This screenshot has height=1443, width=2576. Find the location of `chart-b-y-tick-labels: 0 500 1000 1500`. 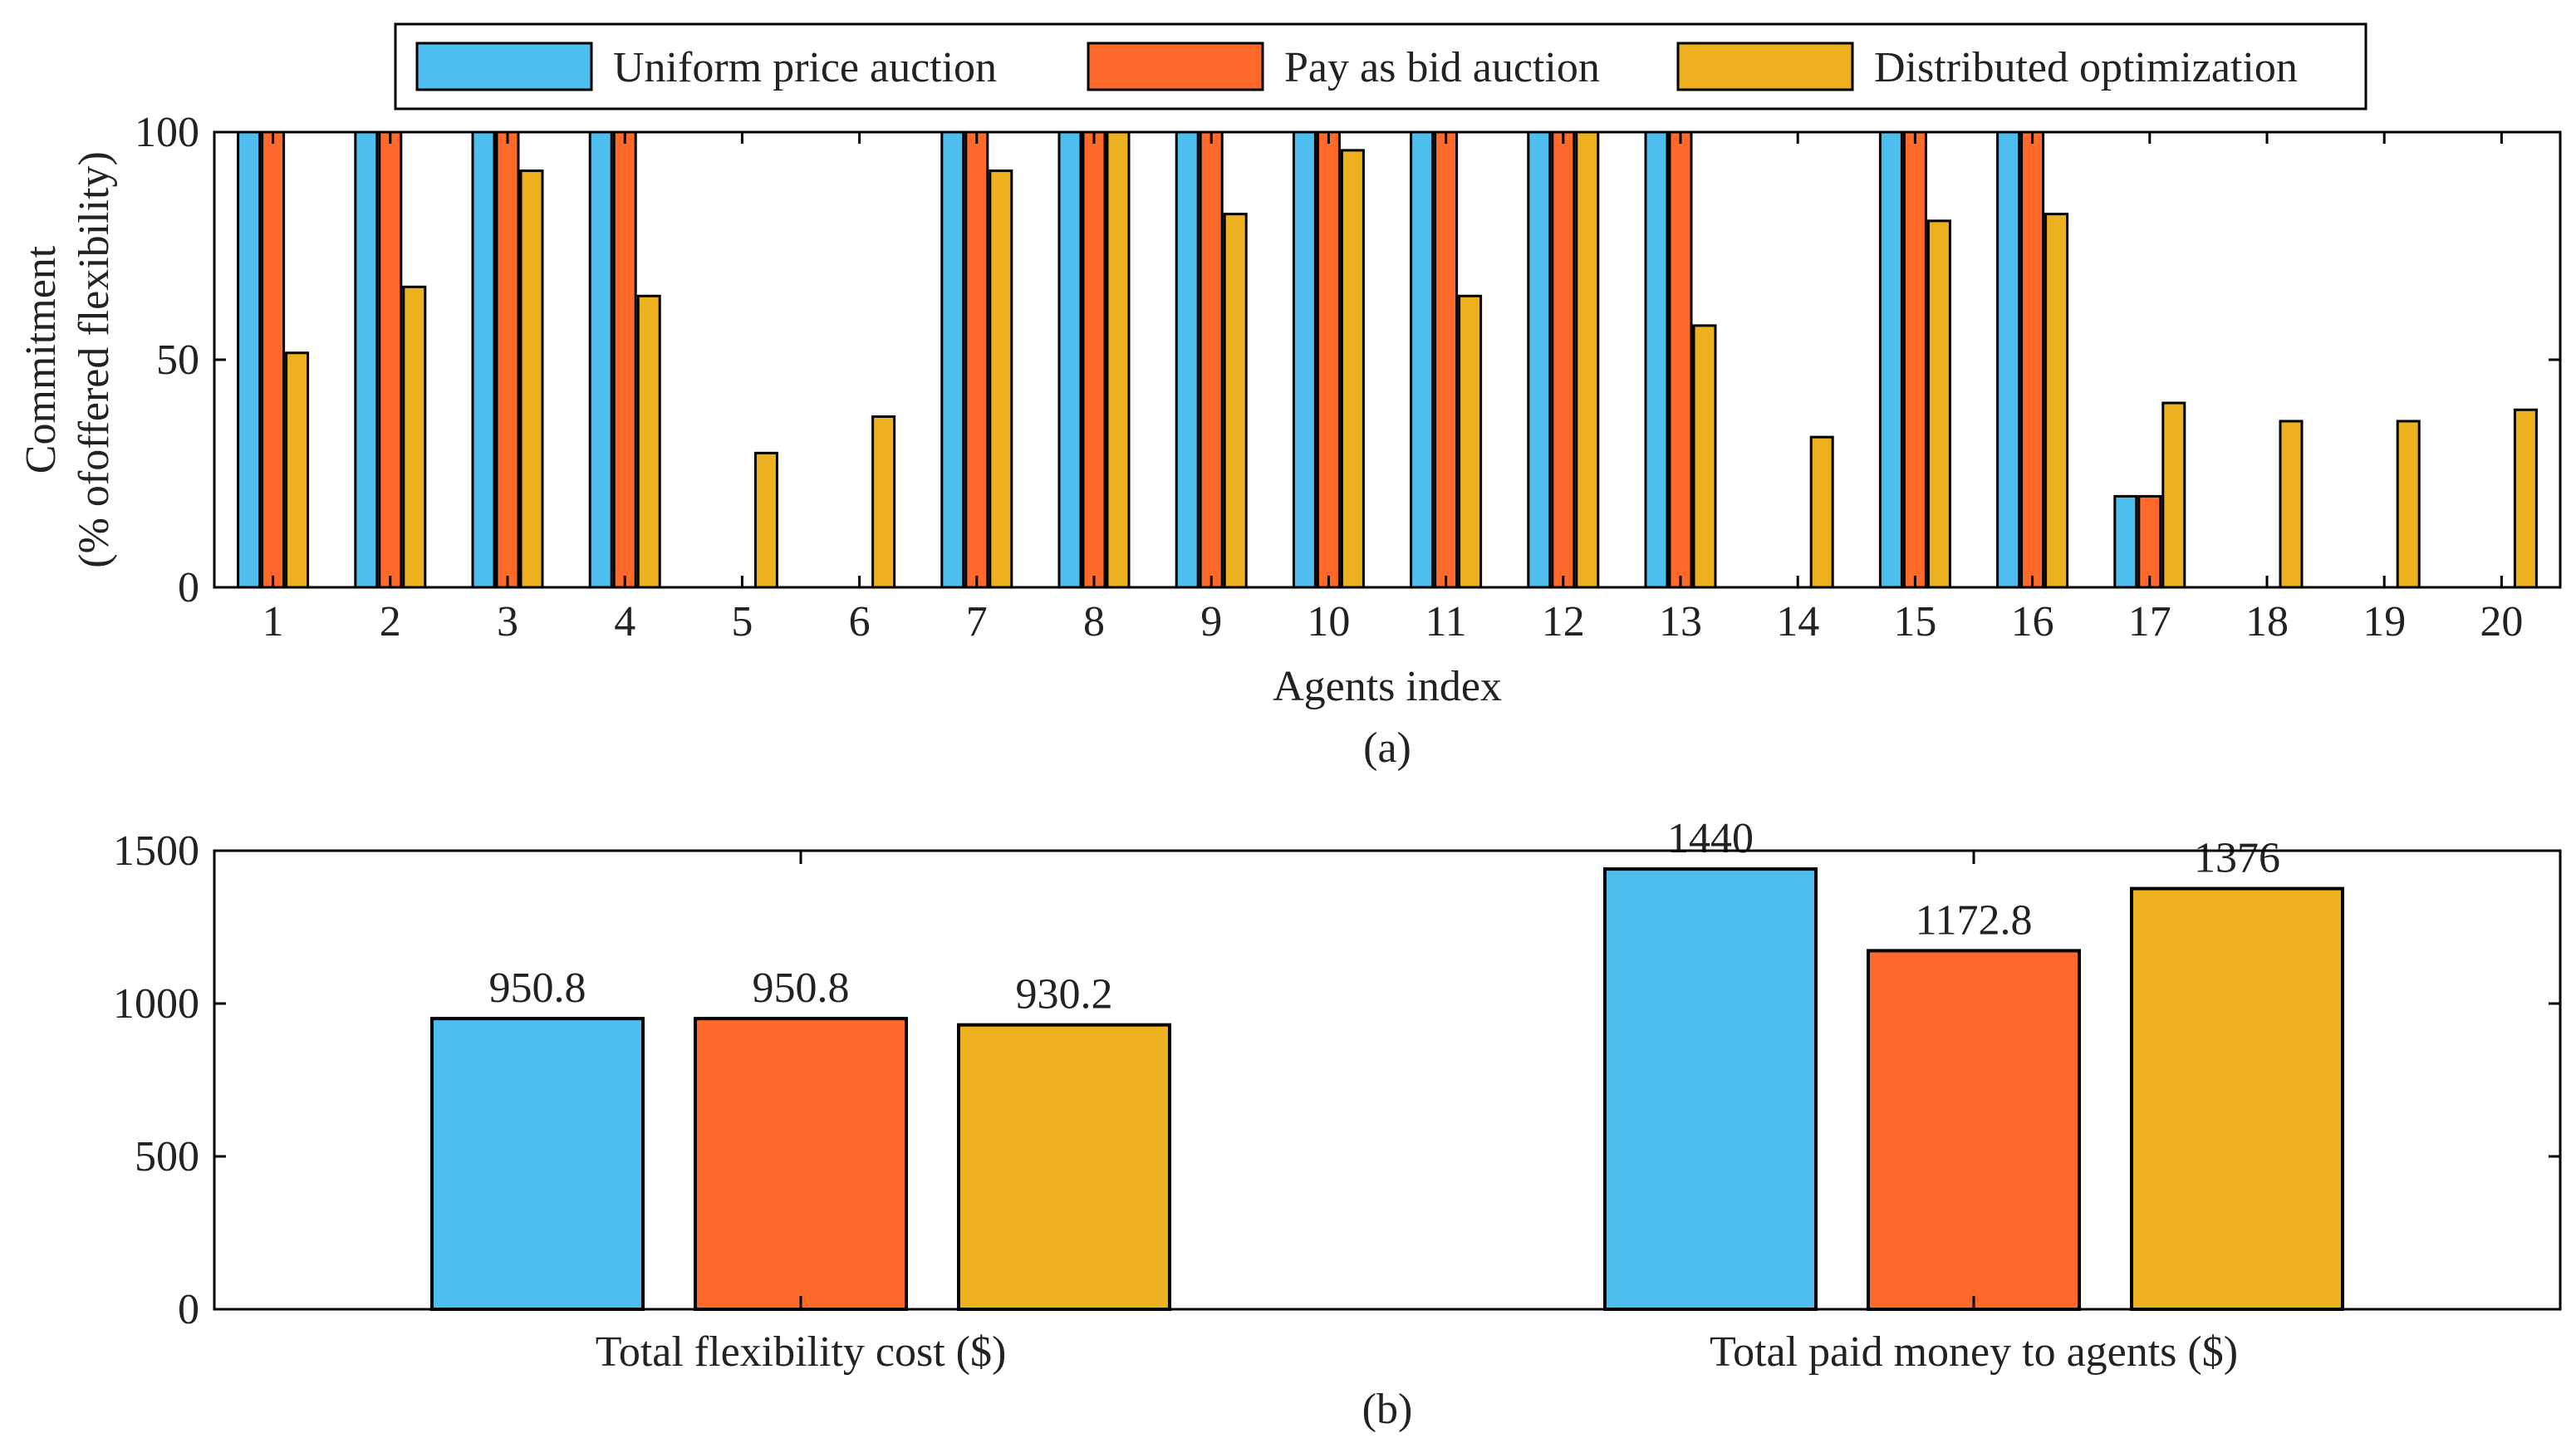

chart-b-y-tick-labels: 0 500 1000 1500 is located at coordinates (156, 1080).